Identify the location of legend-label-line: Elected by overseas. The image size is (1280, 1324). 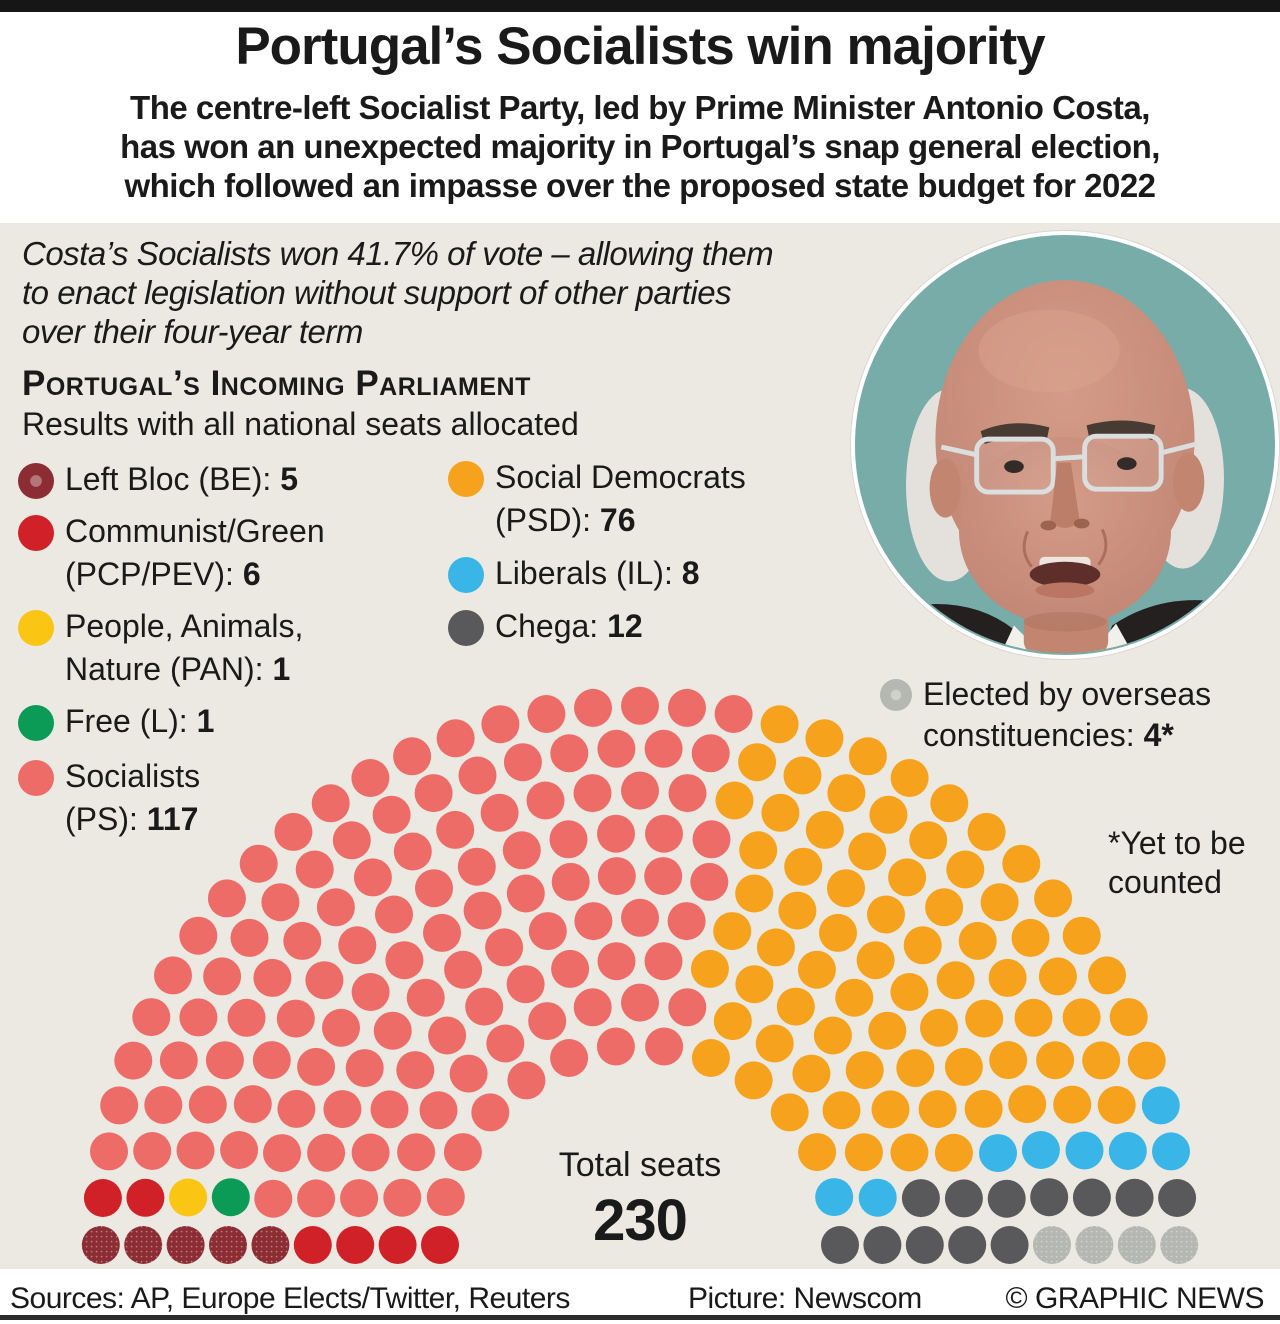
(1067, 694).